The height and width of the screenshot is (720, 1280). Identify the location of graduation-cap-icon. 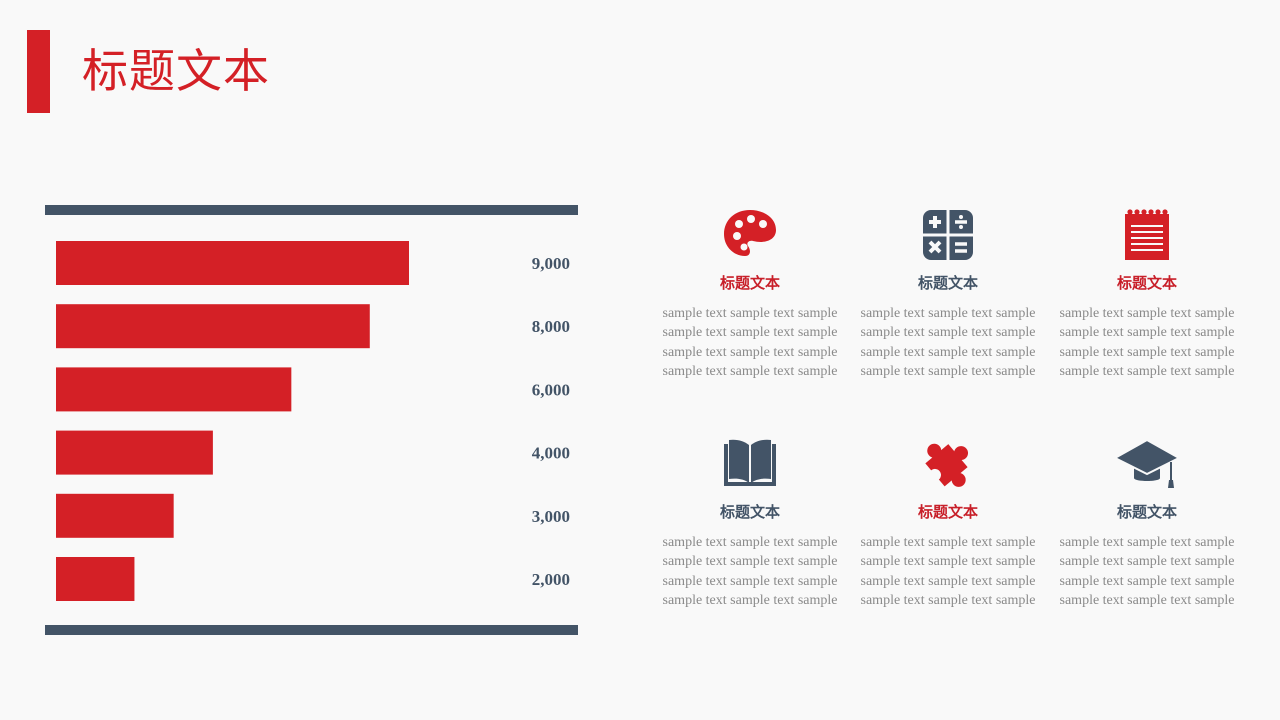
(1147, 463).